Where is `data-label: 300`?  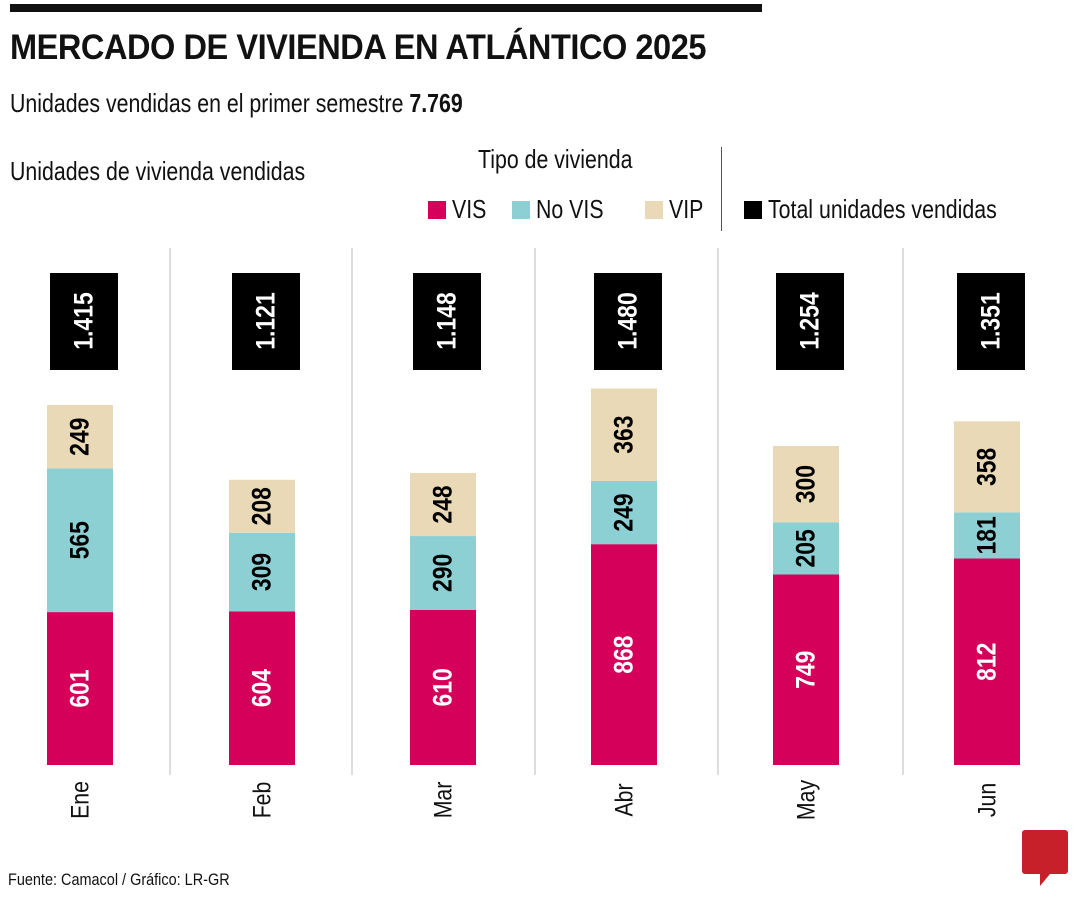
data-label: 300 is located at coordinates (806, 484).